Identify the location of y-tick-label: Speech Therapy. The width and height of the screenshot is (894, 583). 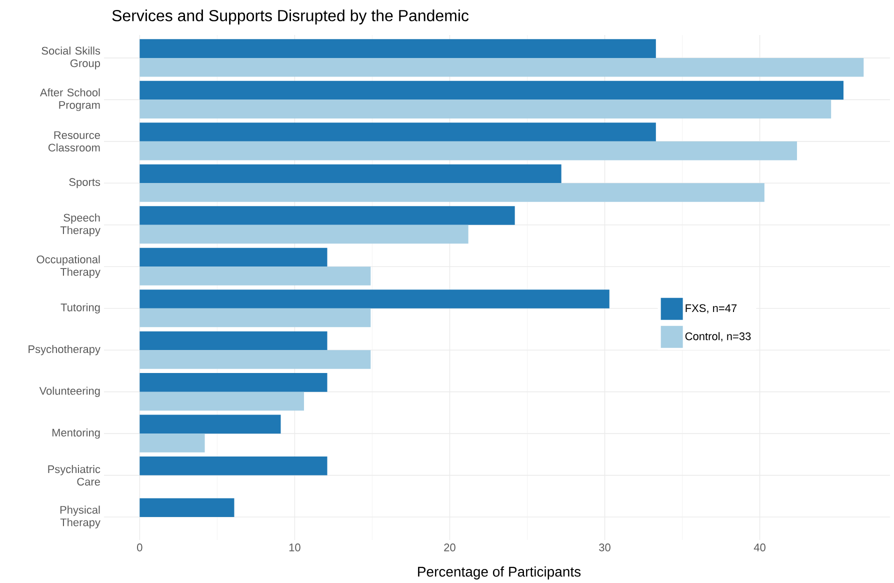
(80, 225).